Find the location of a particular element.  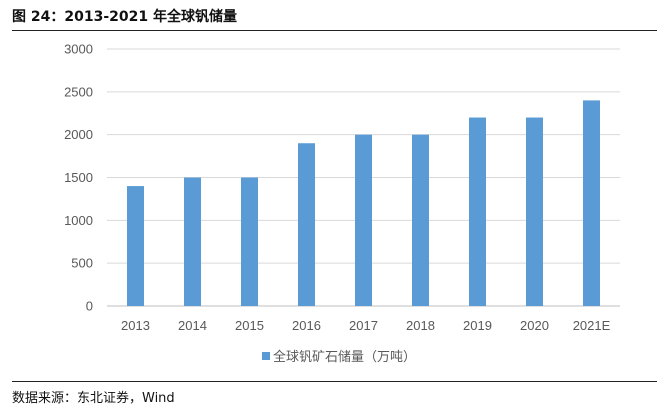

bar-2019 is located at coordinates (477, 212).